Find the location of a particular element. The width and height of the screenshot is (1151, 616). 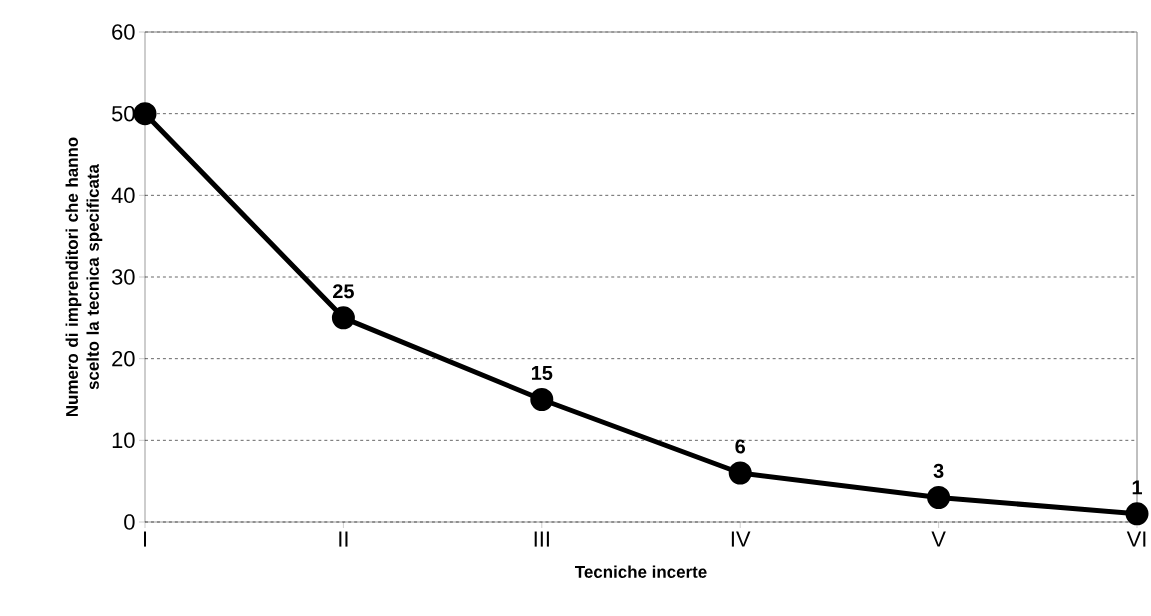

y-tick-label: 60 is located at coordinates (123, 32).